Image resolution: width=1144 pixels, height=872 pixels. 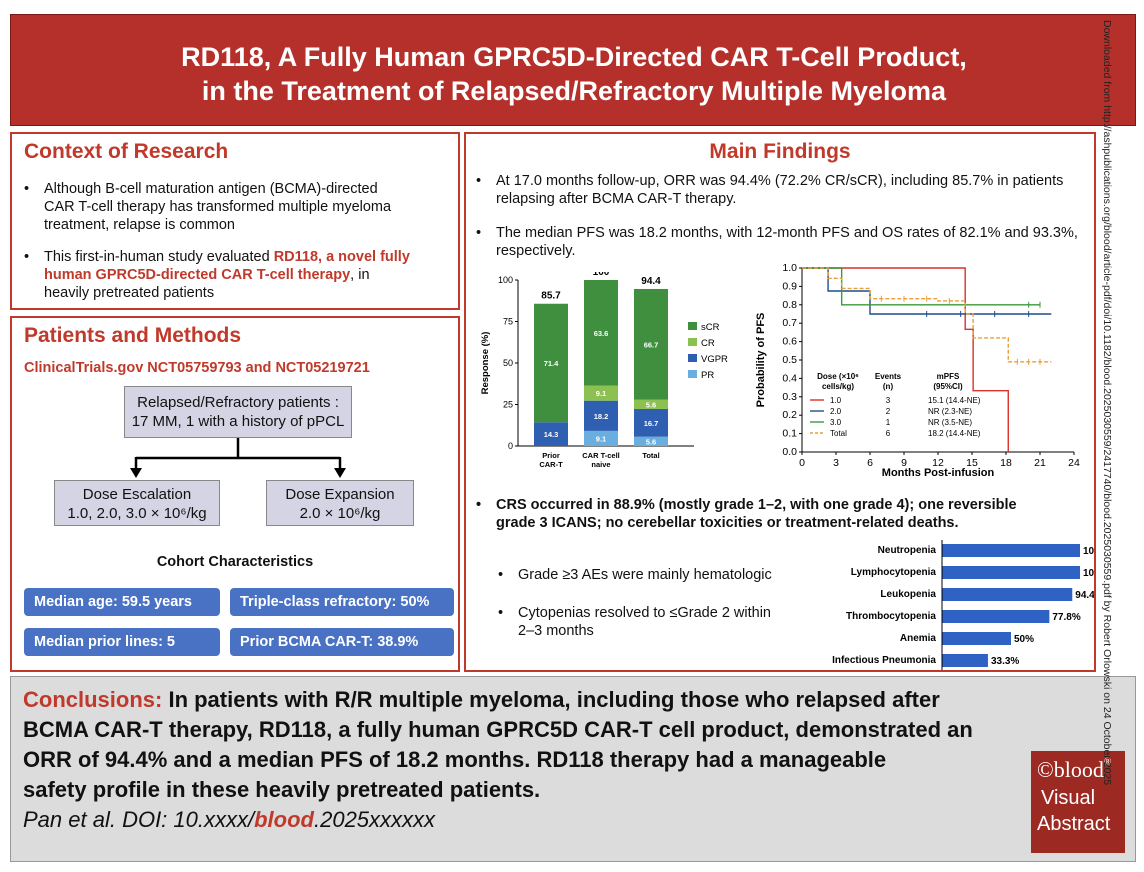 What do you see at coordinates (601, 416) in the screenshot?
I see `bar-data-label: 18.2` at bounding box center [601, 416].